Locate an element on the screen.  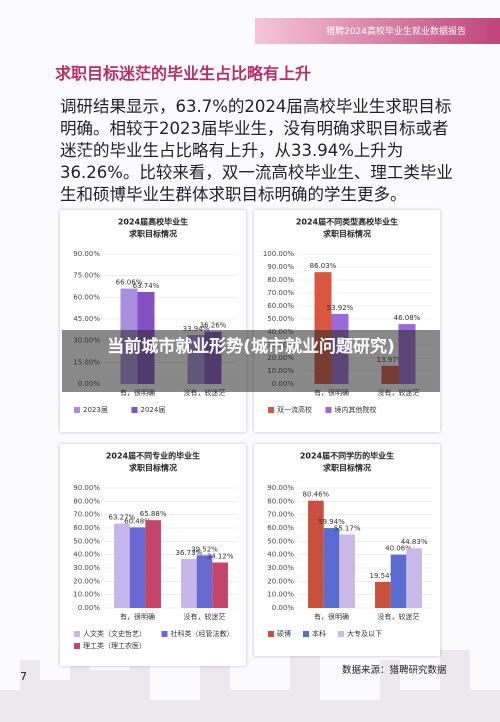
legend-label: 大专及以下 is located at coordinates (364, 633).